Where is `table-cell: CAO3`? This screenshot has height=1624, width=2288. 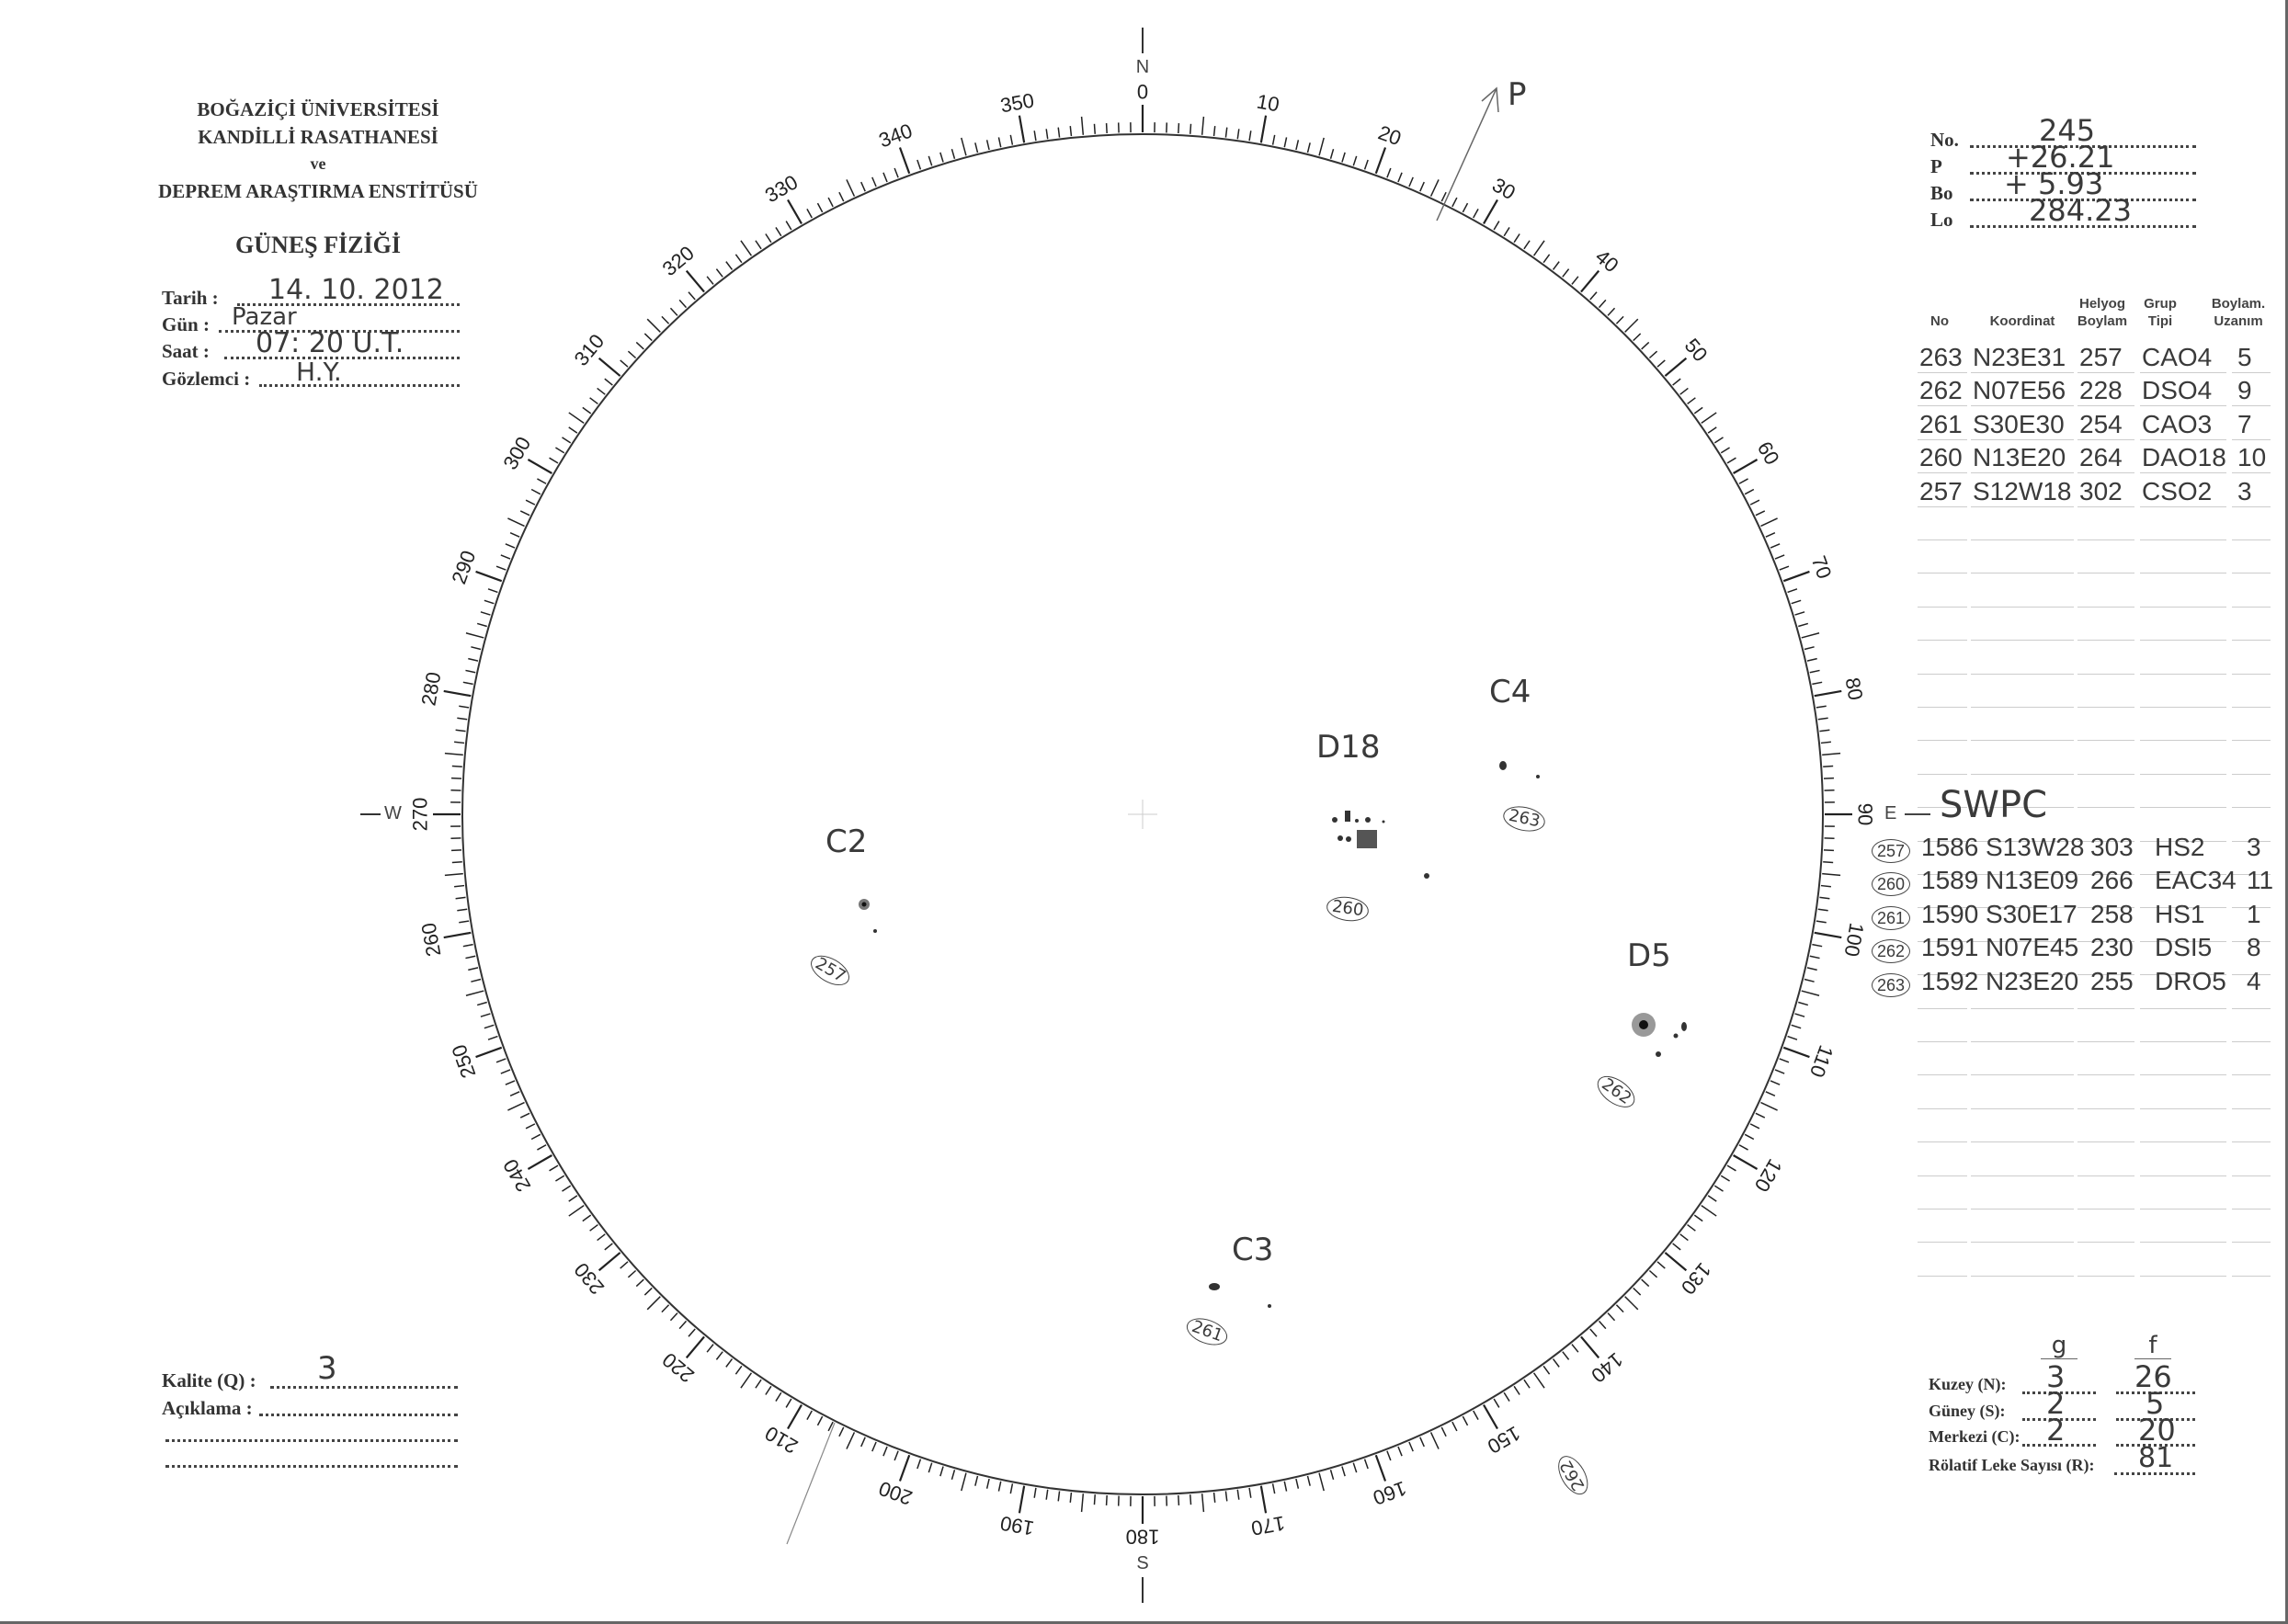 table-cell: CAO3 is located at coordinates (2178, 423).